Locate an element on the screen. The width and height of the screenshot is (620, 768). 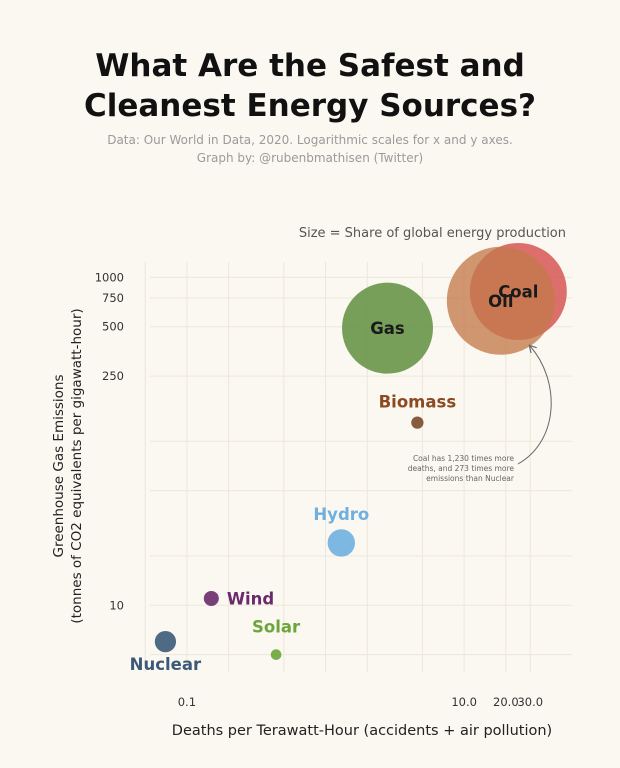
y-axis-label-line1: Greenhouse Gas Emissions is located at coordinates (59, 465).